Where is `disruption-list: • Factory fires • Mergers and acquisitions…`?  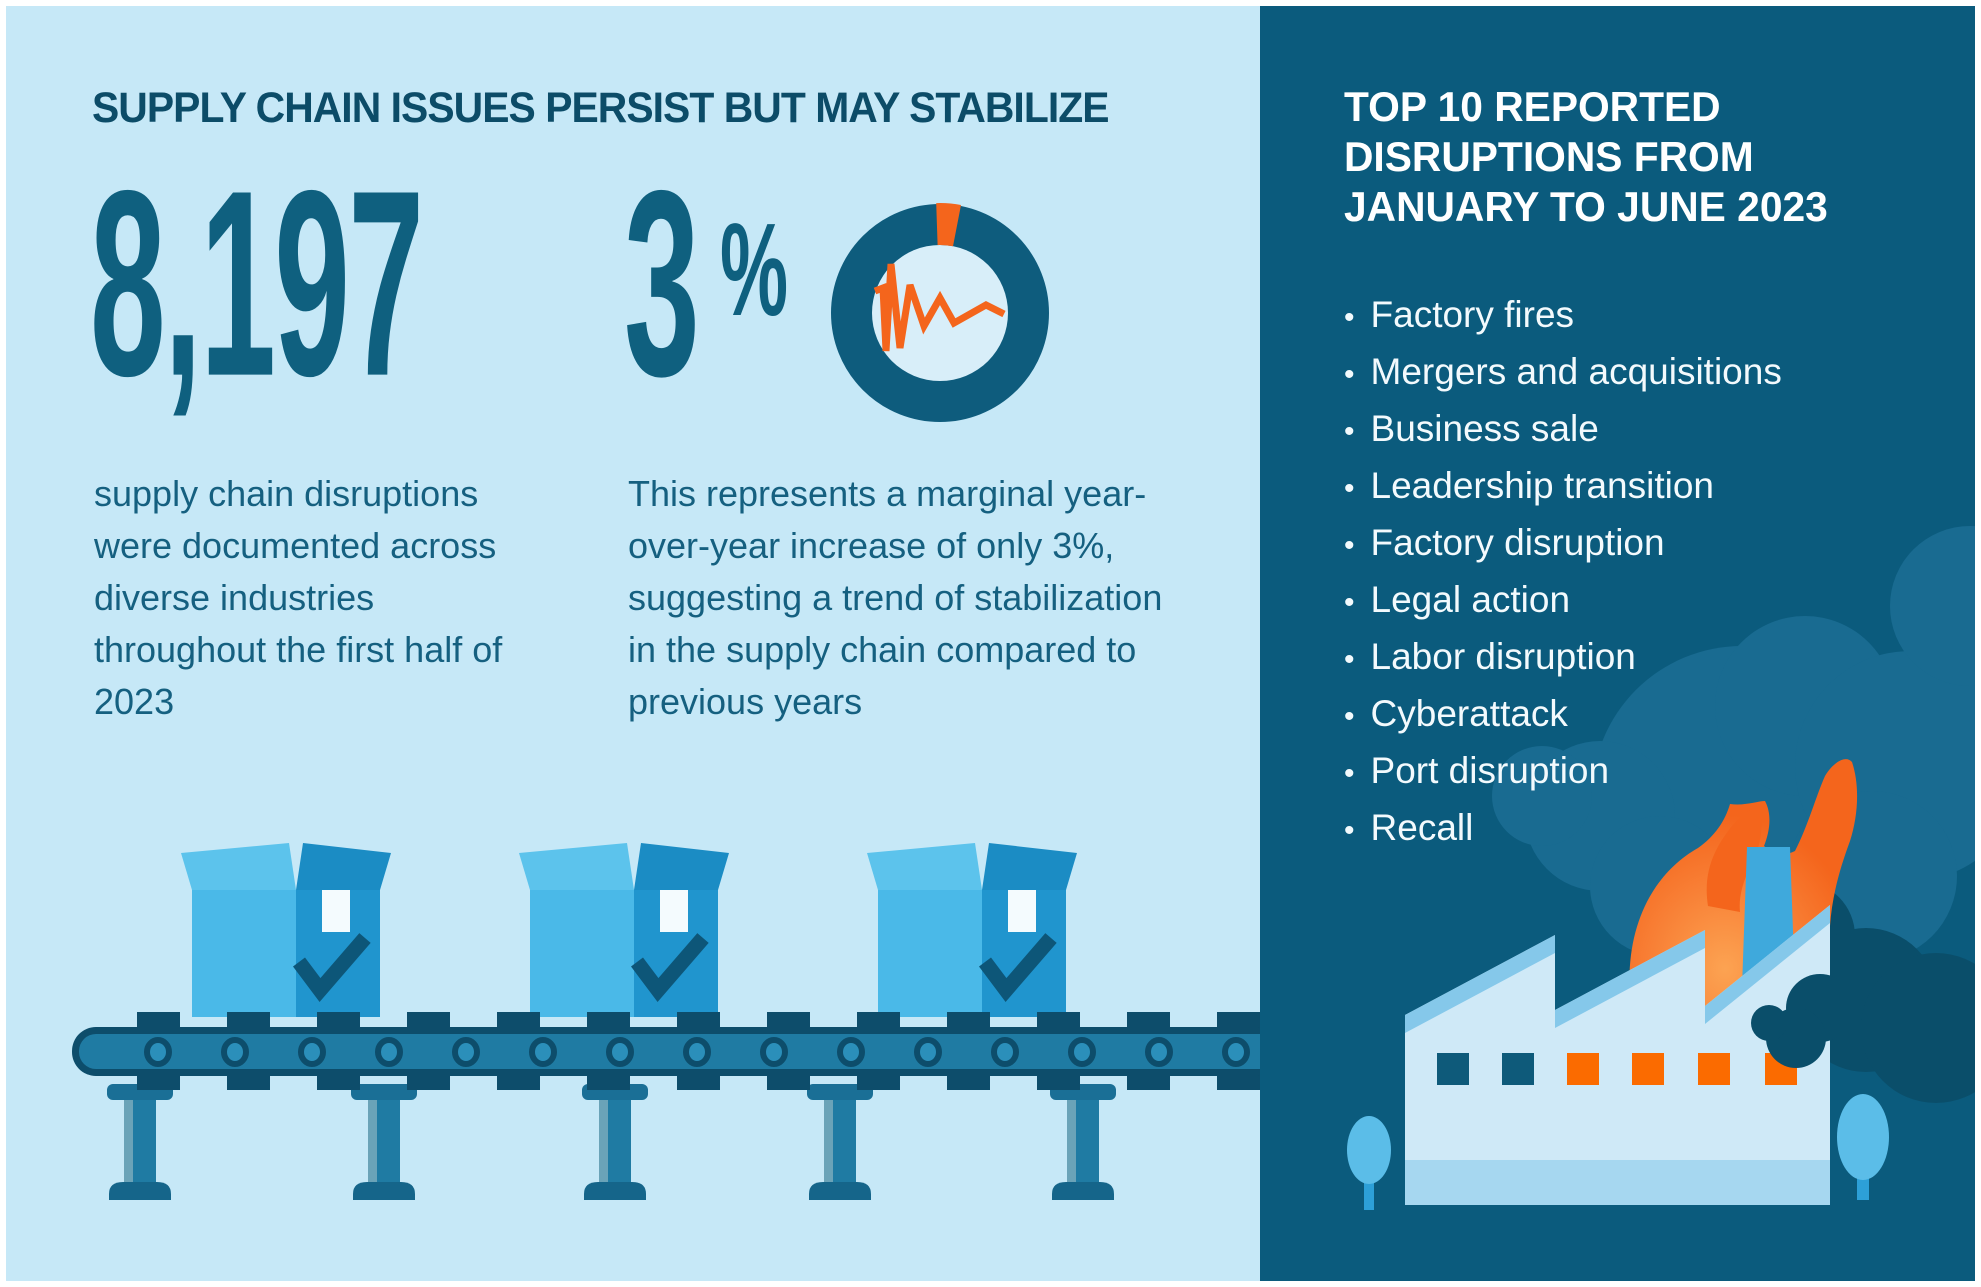
disruption-list: • Factory fires • Mergers and acquisitions… is located at coordinates (1563, 573).